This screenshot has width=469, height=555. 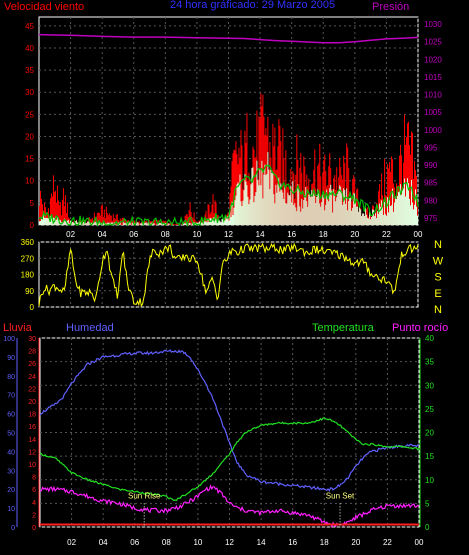 I want to click on climate-time-label: 18, so click(x=324, y=542).